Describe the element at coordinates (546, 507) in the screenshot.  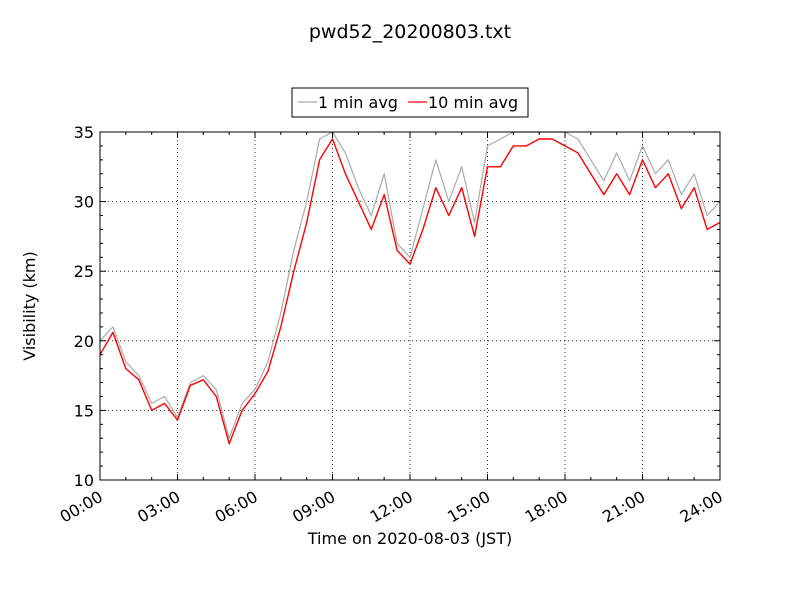
I see `x-tick-label: 18:00` at that location.